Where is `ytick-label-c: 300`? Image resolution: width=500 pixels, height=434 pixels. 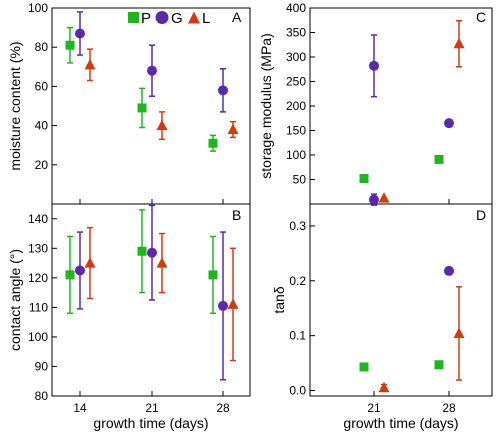
ytick-label-c: 300 is located at coordinates (296, 57).